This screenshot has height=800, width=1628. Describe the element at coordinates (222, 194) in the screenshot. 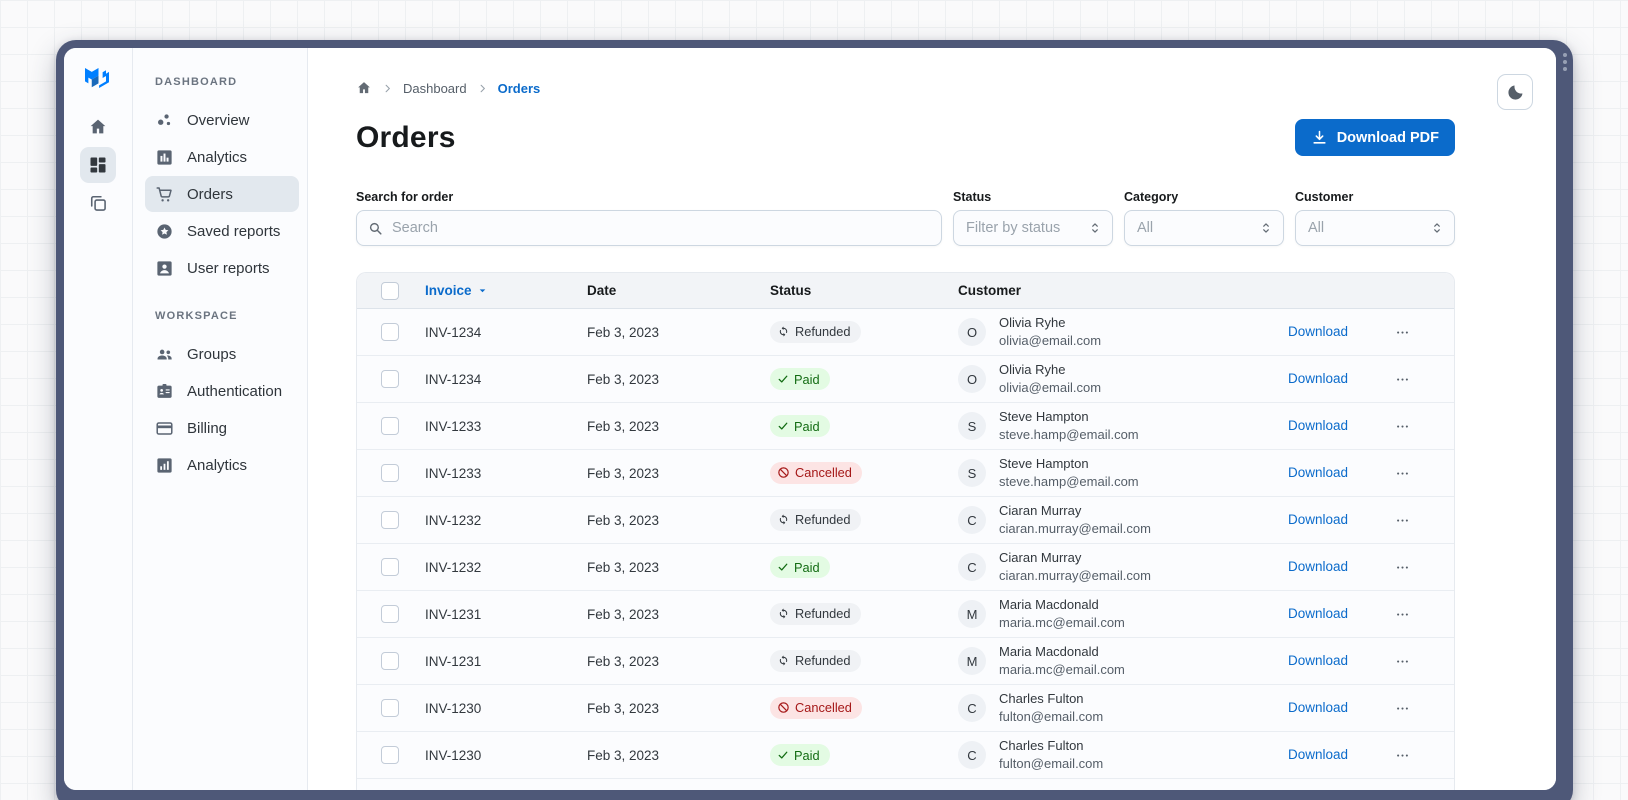

I see `sidebar-item-orders: Orders` at that location.